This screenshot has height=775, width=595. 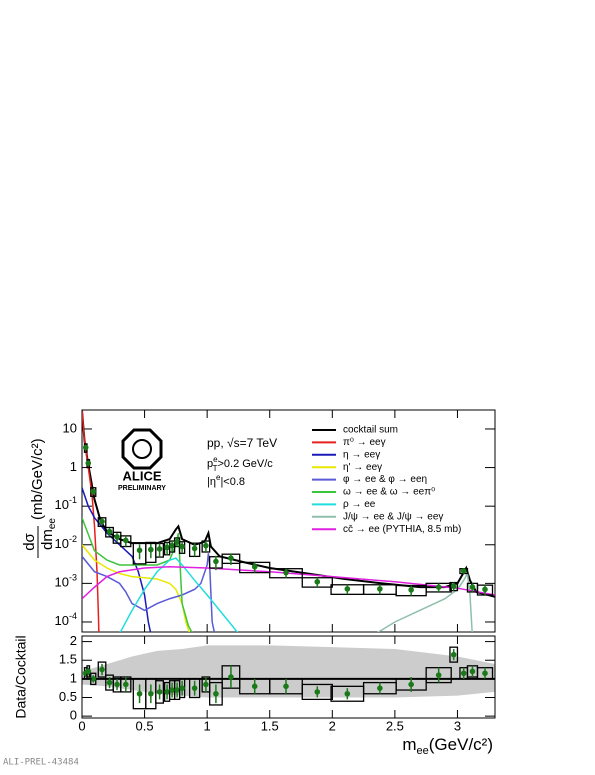 What do you see at coordinates (68, 696) in the screenshot?
I see `y-tick-label: 0.5` at bounding box center [68, 696].